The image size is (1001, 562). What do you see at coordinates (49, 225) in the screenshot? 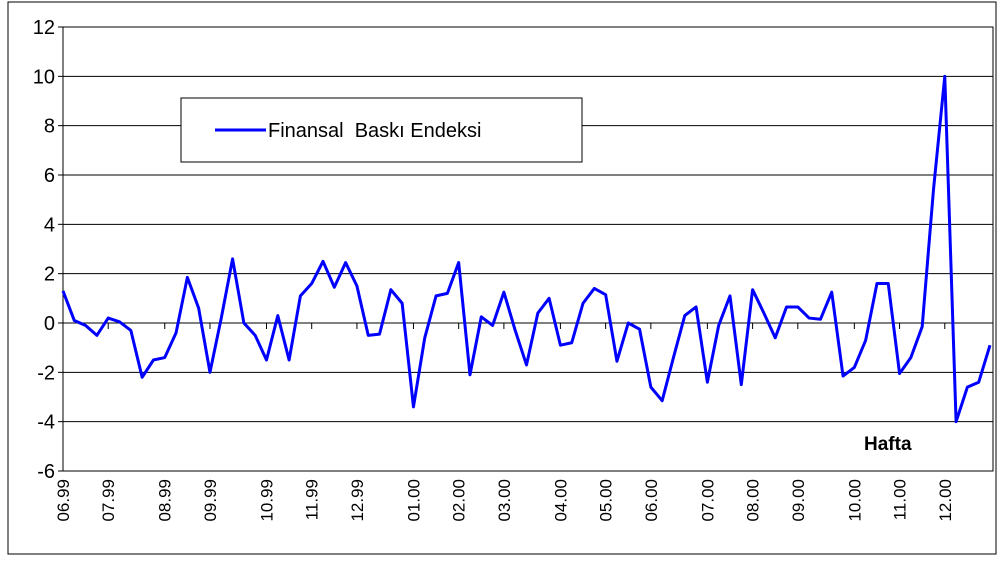
I see `y-tick-label: 4` at bounding box center [49, 225].